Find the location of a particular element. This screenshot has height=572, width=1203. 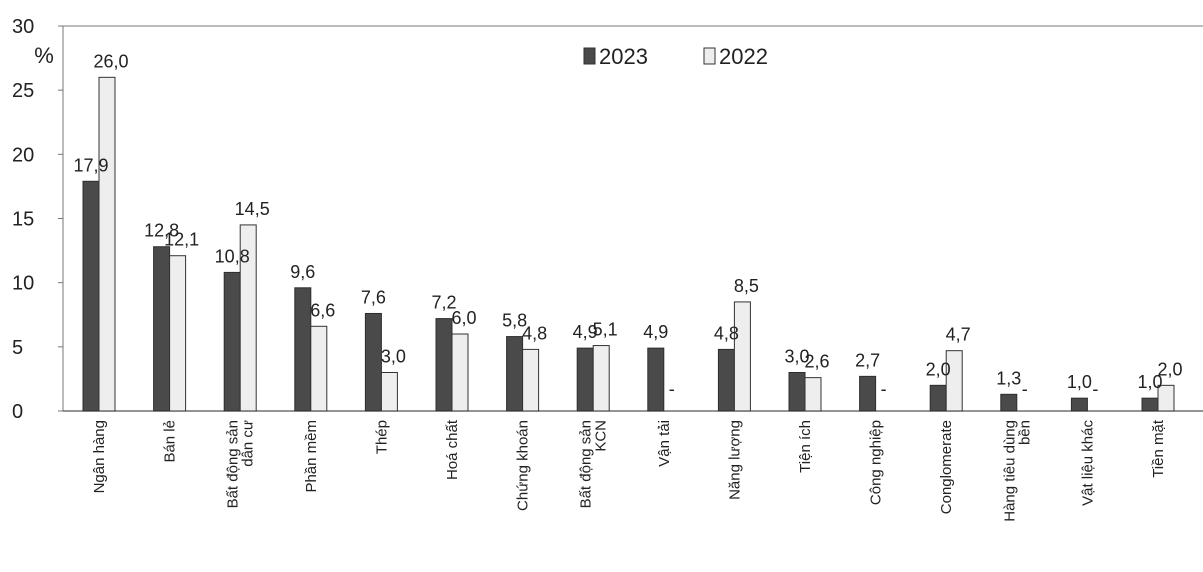

x-category-label: Ngân hàng is located at coordinates (99, 456).